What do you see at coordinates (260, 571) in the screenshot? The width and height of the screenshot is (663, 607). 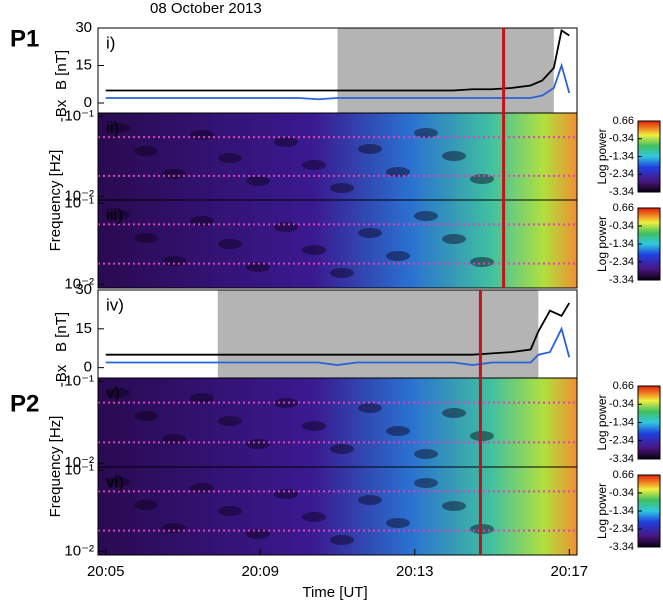 I see `x-tick-label: 20:09` at bounding box center [260, 571].